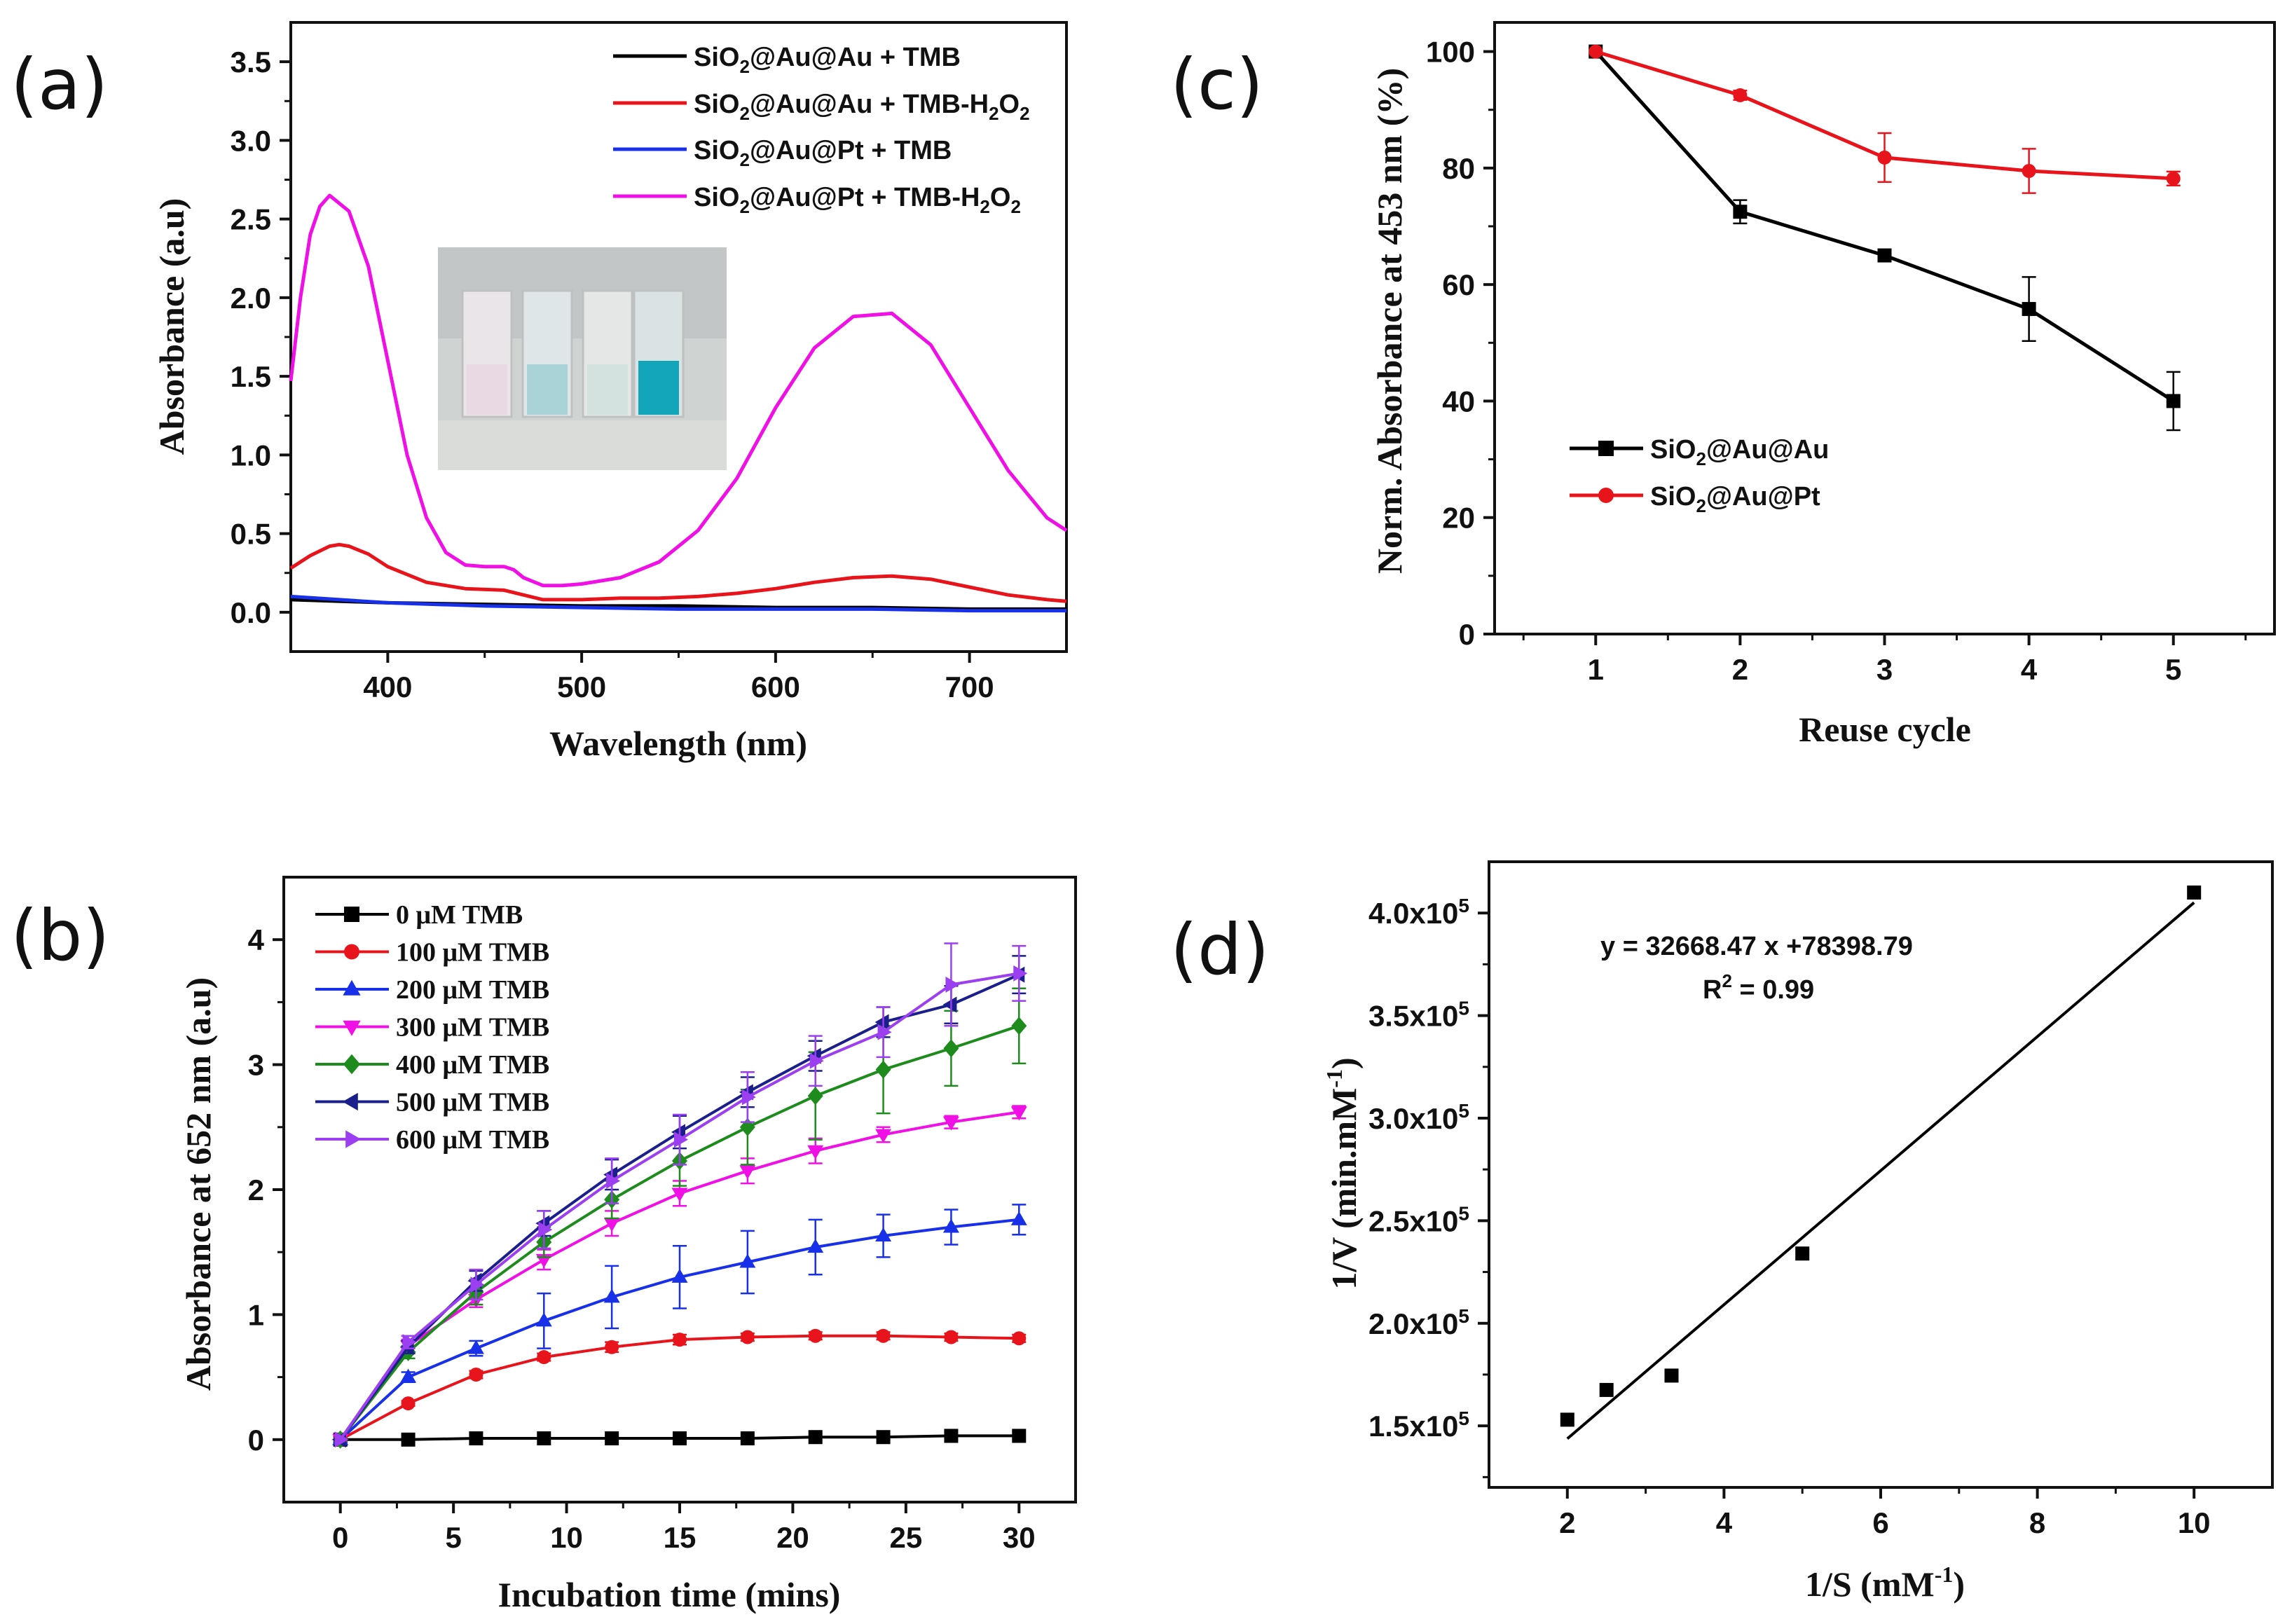  What do you see at coordinates (1220, 950) in the screenshot?
I see `panel-label-d: (d)` at bounding box center [1220, 950].